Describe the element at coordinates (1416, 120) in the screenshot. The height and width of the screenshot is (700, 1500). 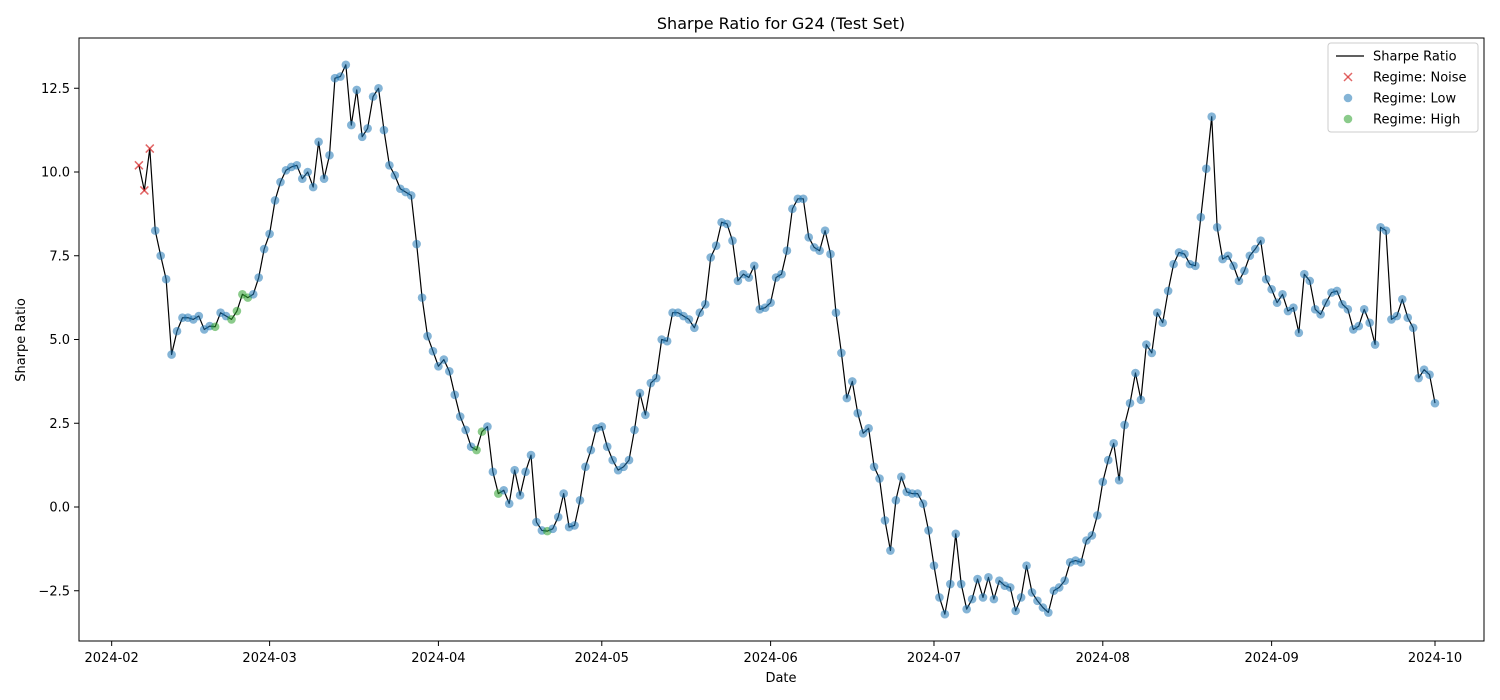
I see `legend-label-regime: Regime: High` at that location.